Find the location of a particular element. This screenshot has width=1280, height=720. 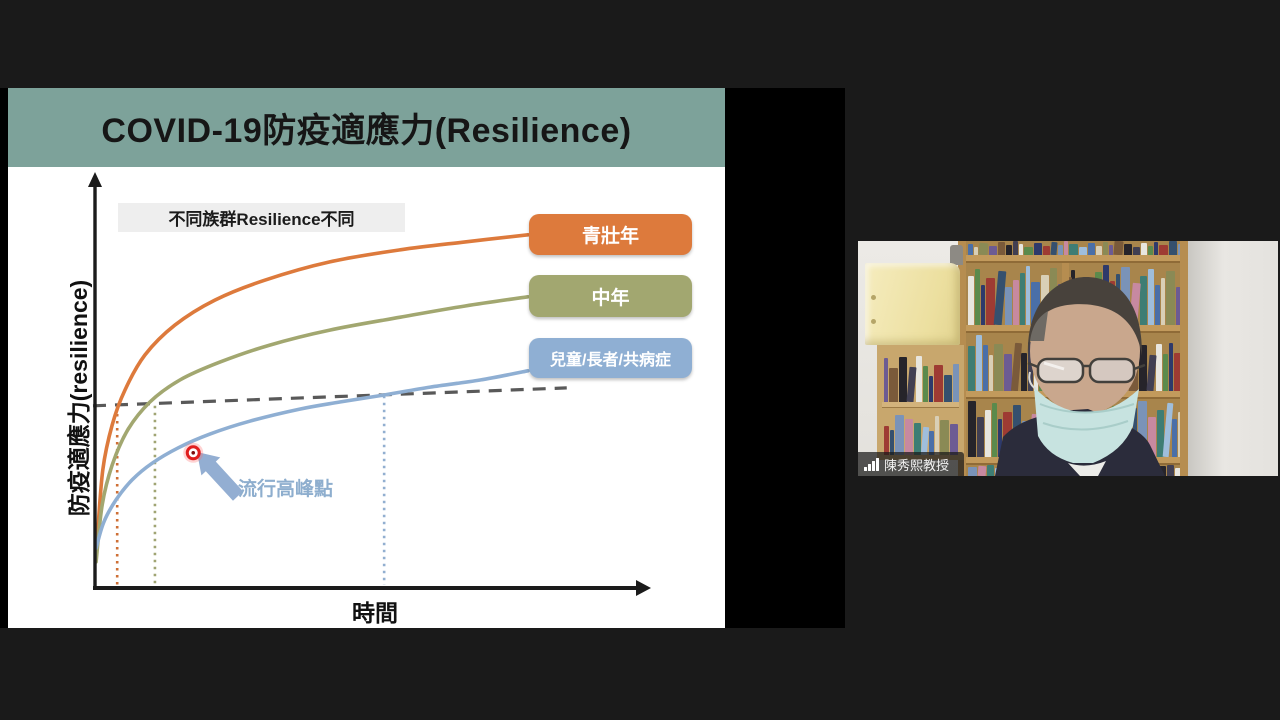

annotation-note: 不同族群Resilience不同 is located at coordinates (261, 217).